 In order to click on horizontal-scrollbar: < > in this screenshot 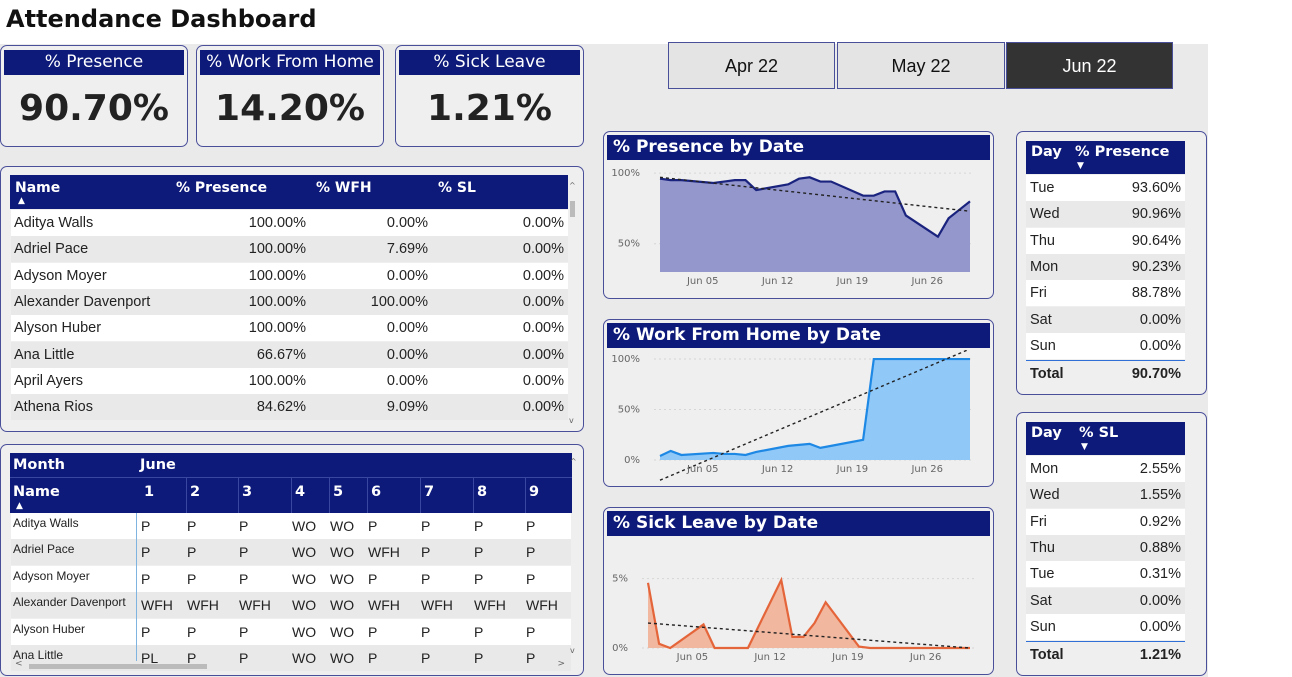, I will do `click(290, 665)`.